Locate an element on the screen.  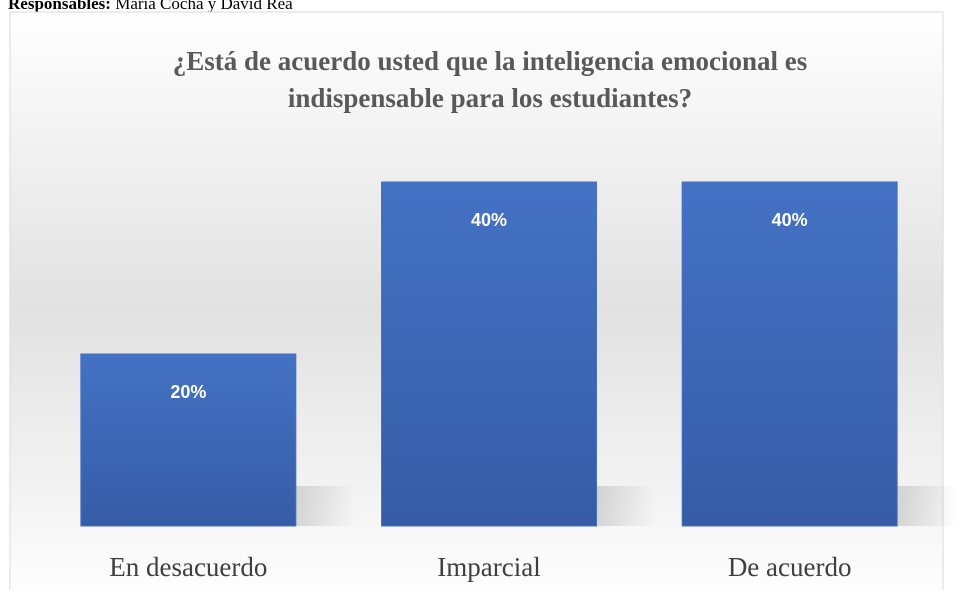
x-tick-label: Imparcial is located at coordinates (488, 567).